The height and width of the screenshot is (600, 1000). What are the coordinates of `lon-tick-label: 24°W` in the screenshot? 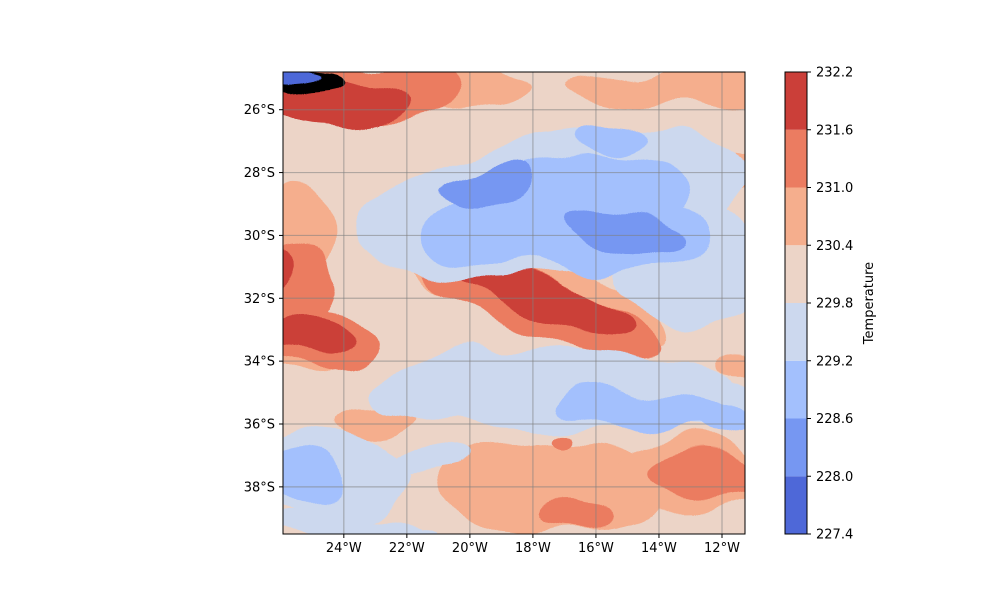 It's located at (344, 548).